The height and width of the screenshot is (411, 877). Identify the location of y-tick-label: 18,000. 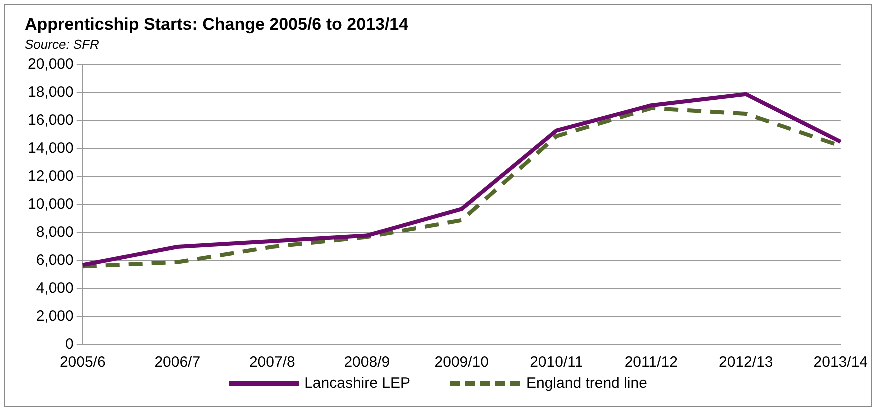
(51, 93).